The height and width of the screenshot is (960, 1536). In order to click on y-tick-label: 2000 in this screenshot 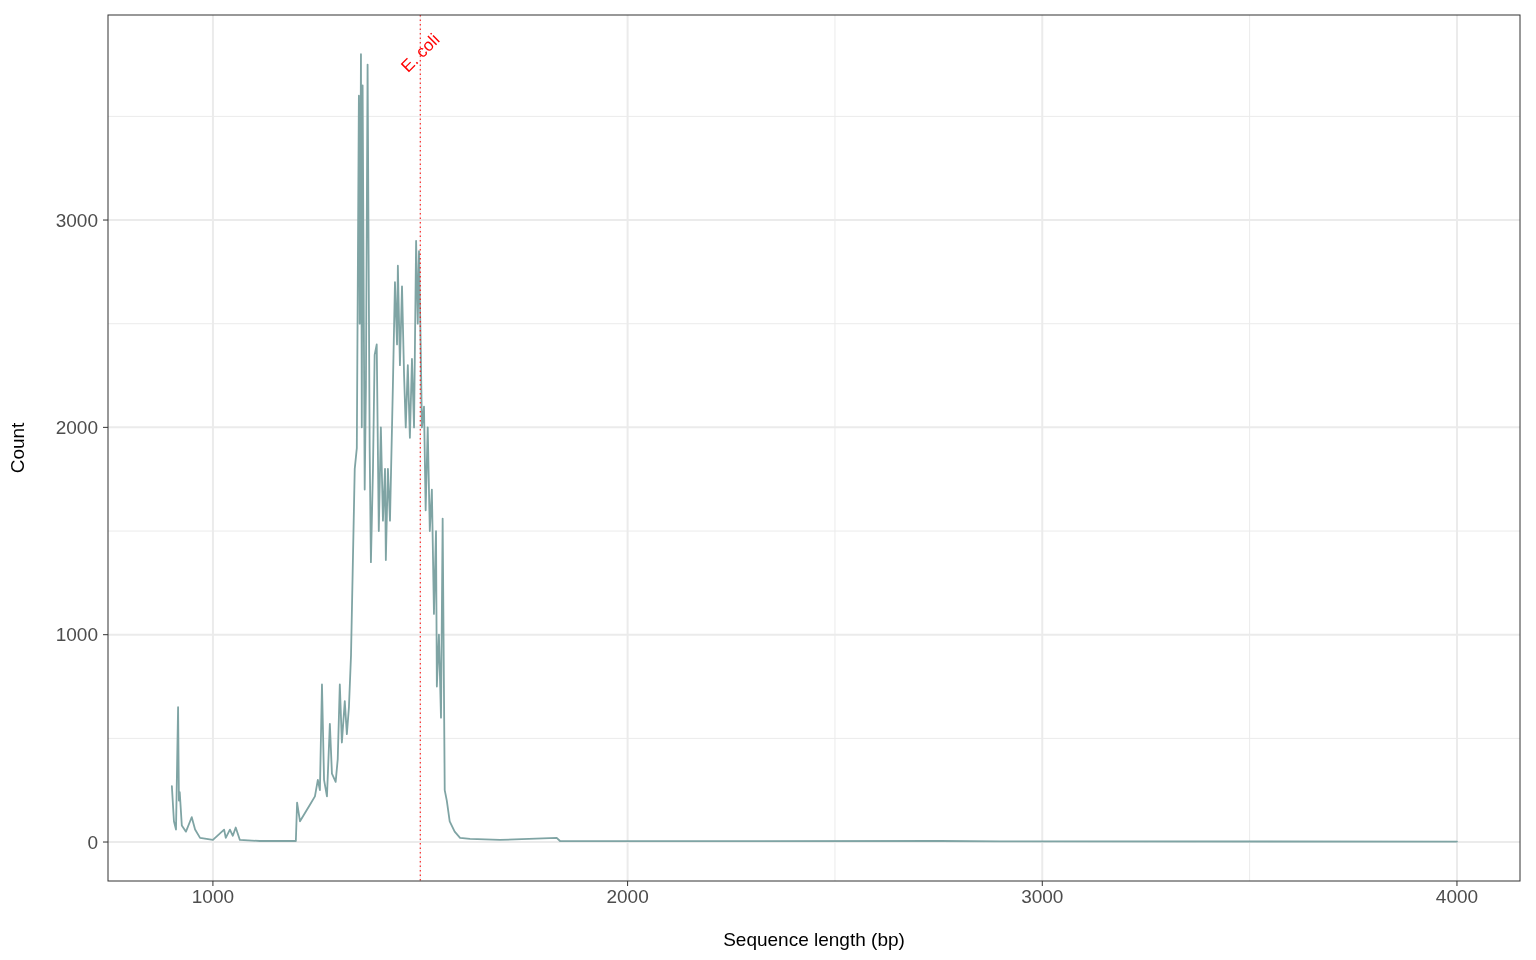, I will do `click(76, 428)`.